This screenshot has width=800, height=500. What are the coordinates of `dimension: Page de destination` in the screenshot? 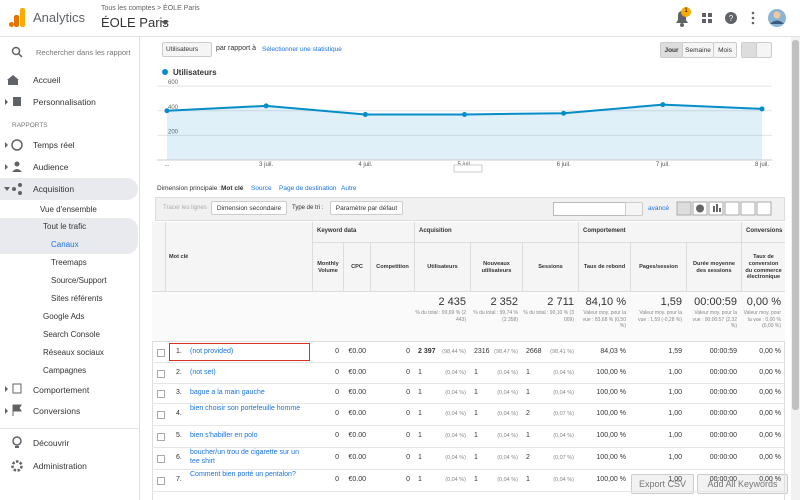 It's located at (308, 188).